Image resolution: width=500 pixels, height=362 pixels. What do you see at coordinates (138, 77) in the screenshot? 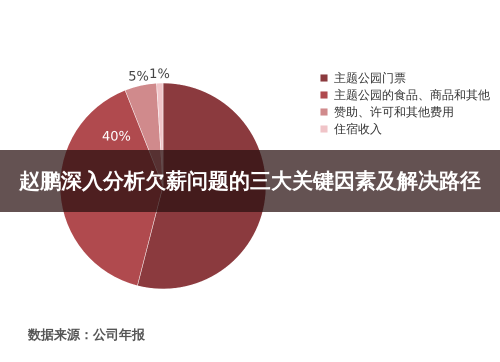
I see `data-label: 5%` at bounding box center [138, 77].